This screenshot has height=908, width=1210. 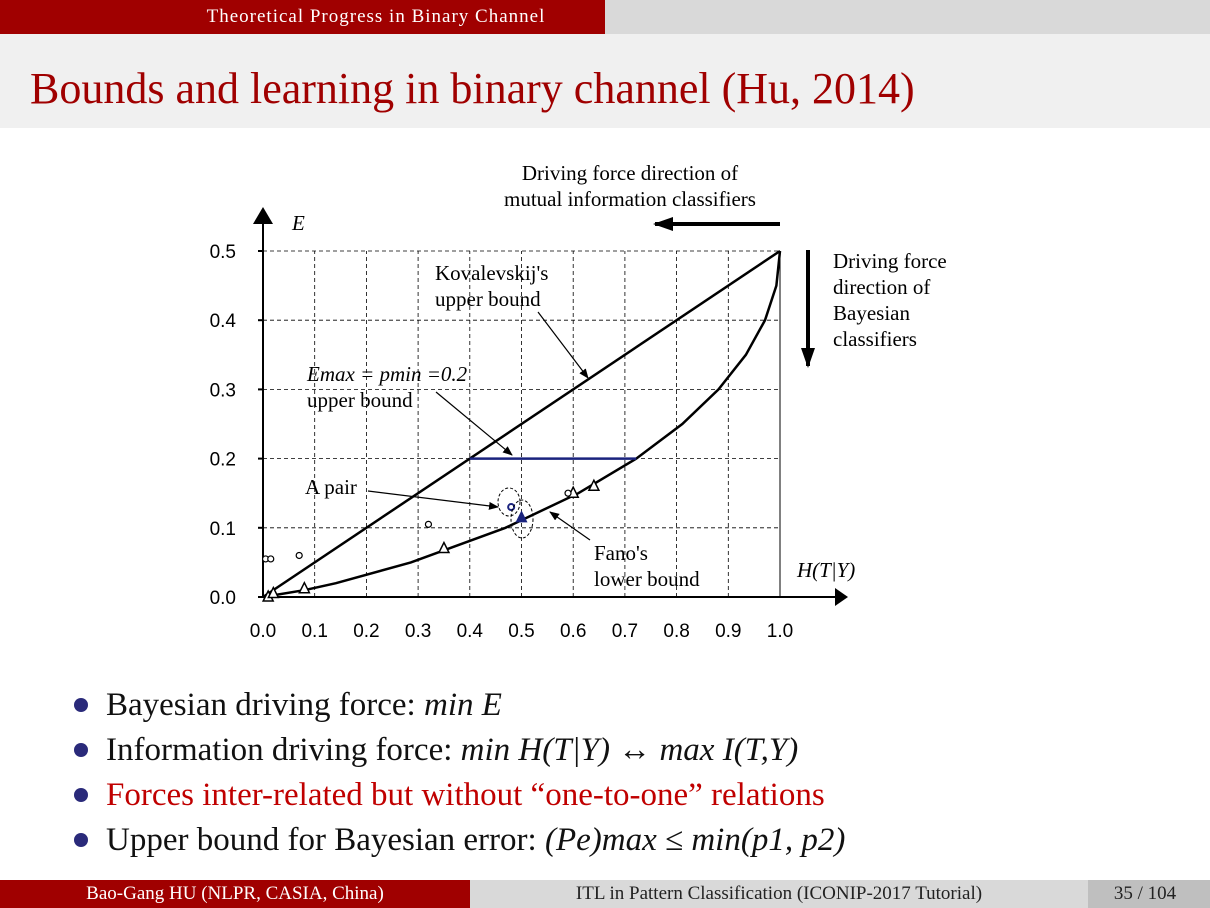 I want to click on annotation: mutual information classifiers, so click(x=630, y=199).